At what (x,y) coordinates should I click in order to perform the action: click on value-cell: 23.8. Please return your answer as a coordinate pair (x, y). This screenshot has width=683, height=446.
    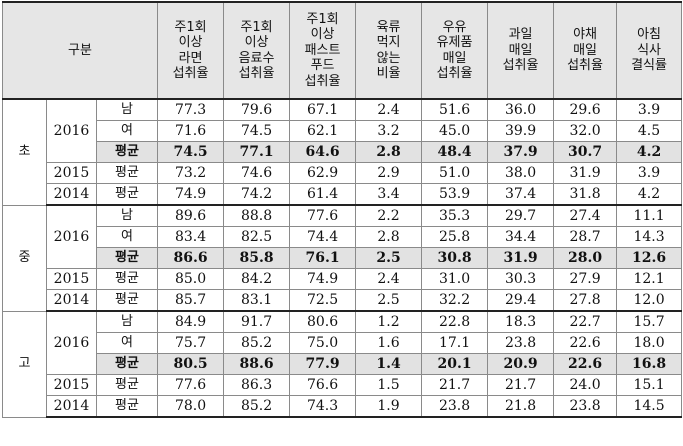
    Looking at the image, I should click on (455, 406).